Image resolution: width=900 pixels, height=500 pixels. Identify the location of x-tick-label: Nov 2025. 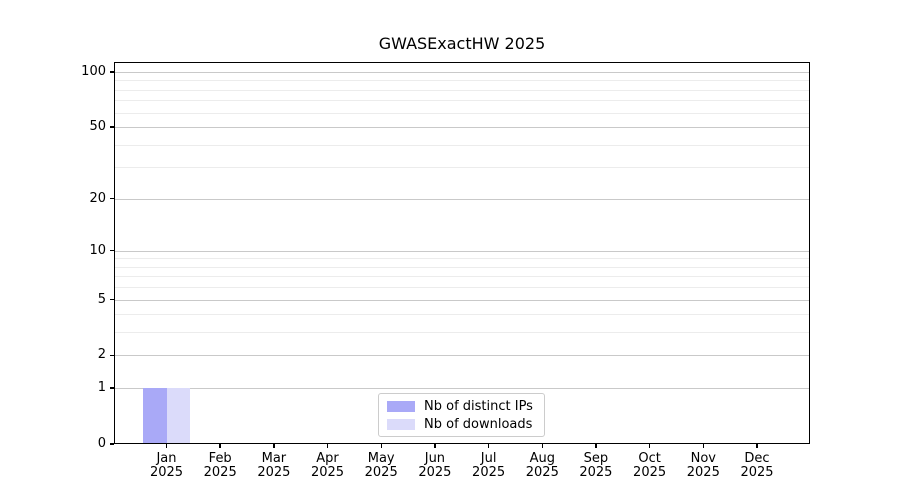
(703, 465).